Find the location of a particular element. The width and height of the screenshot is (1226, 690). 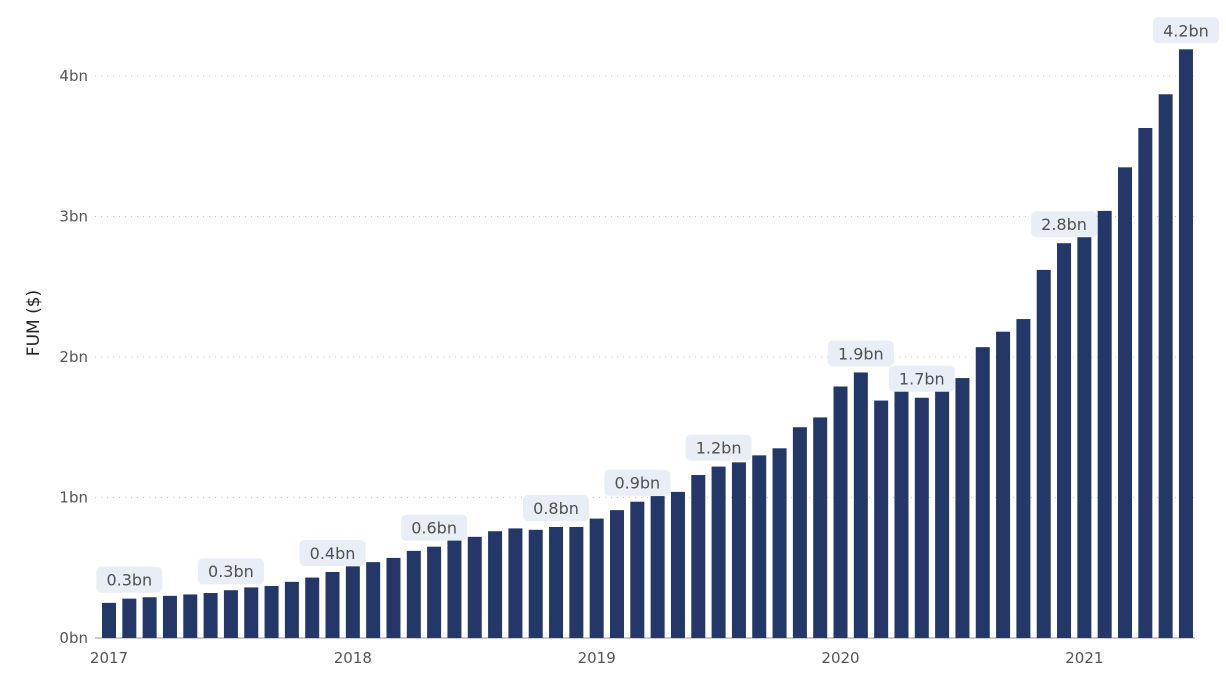

data-label-group: 4.2bn is located at coordinates (1185, 30).